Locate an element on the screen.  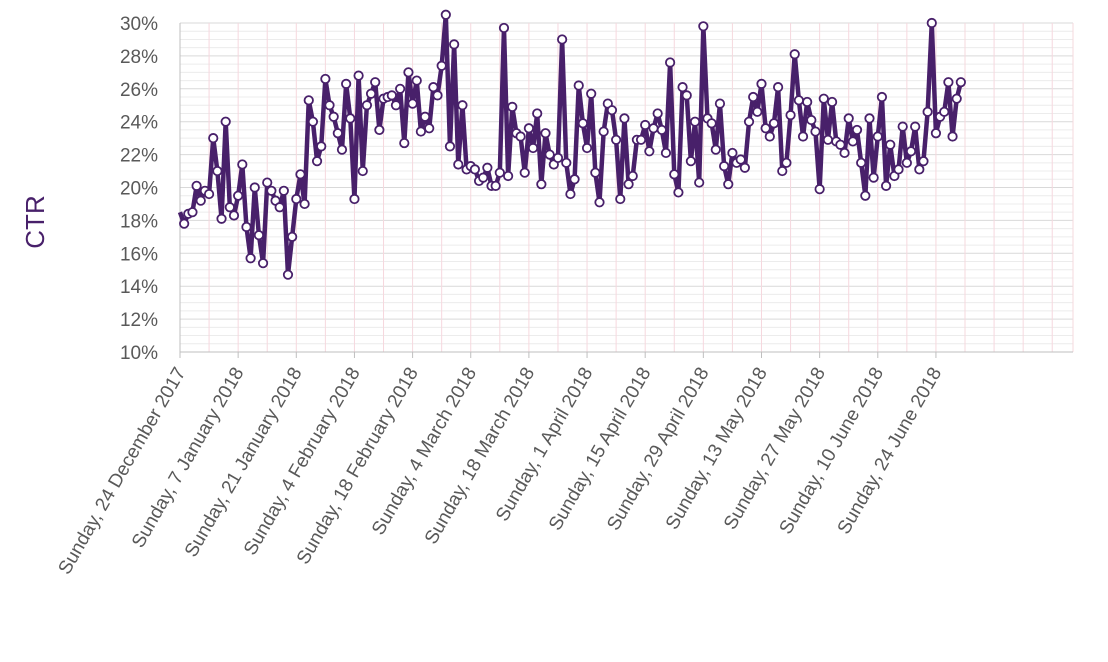
y-tick-label: 10% is located at coordinates (139, 353).